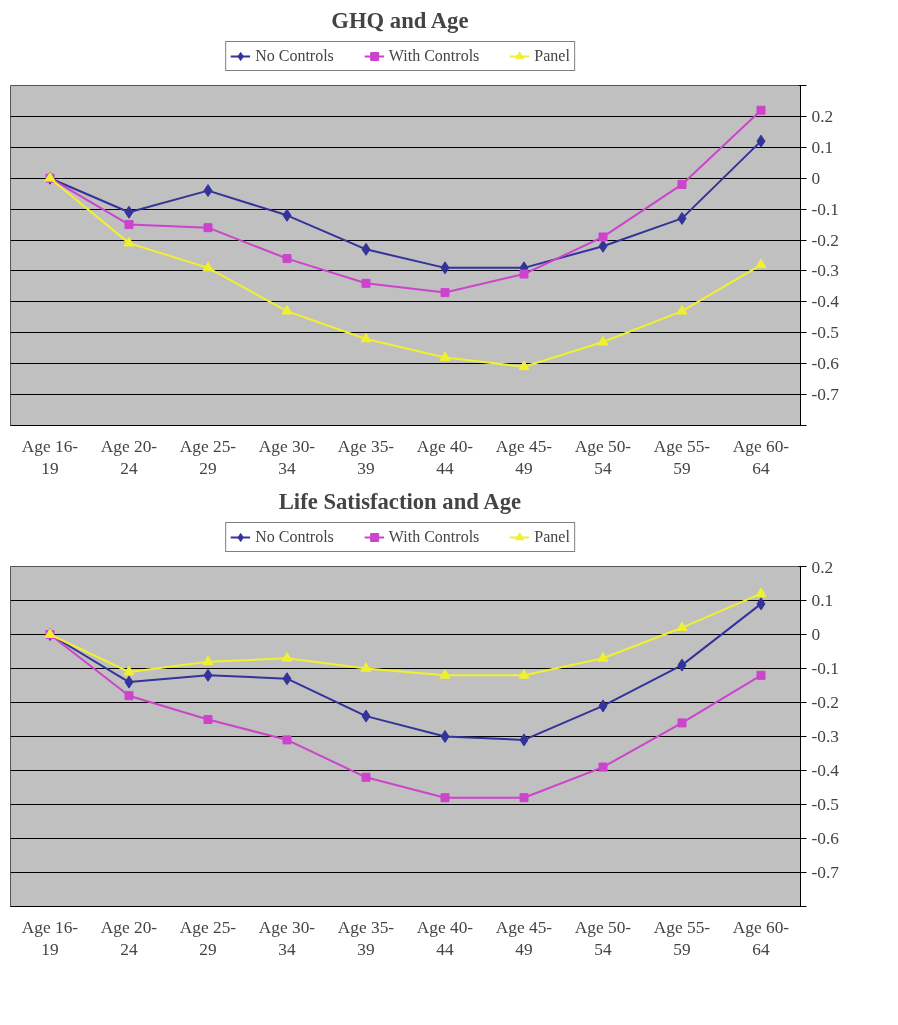 Image resolution: width=898 pixels, height=1025 pixels. What do you see at coordinates (400, 501) in the screenshot?
I see `chart-title: Life Satisfaction and Age` at bounding box center [400, 501].